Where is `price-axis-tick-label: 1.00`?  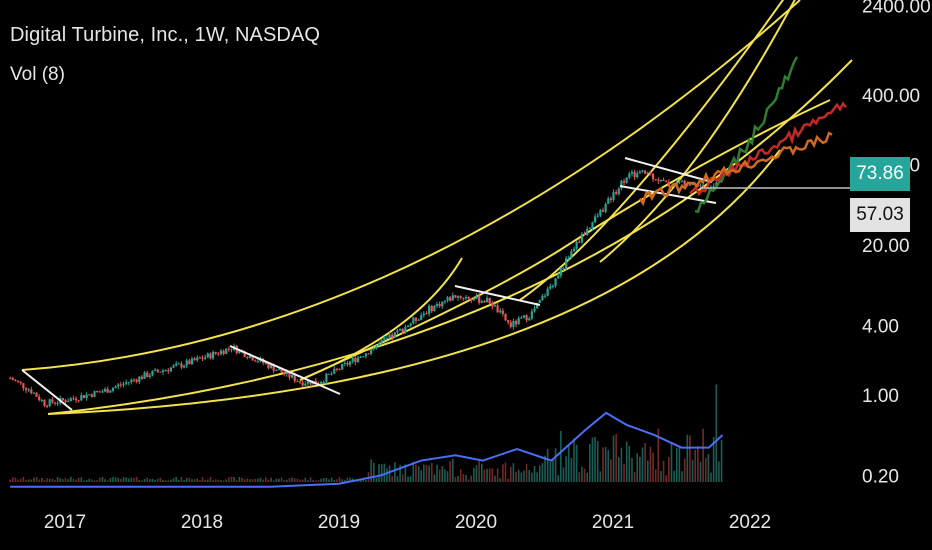 price-axis-tick-label: 1.00 is located at coordinates (880, 396).